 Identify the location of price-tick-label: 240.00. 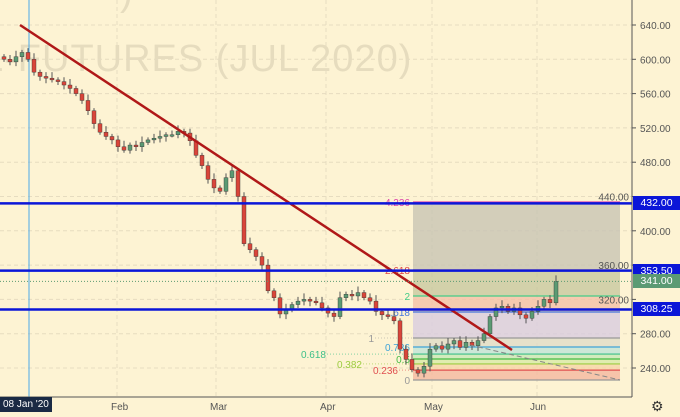
(655, 369).